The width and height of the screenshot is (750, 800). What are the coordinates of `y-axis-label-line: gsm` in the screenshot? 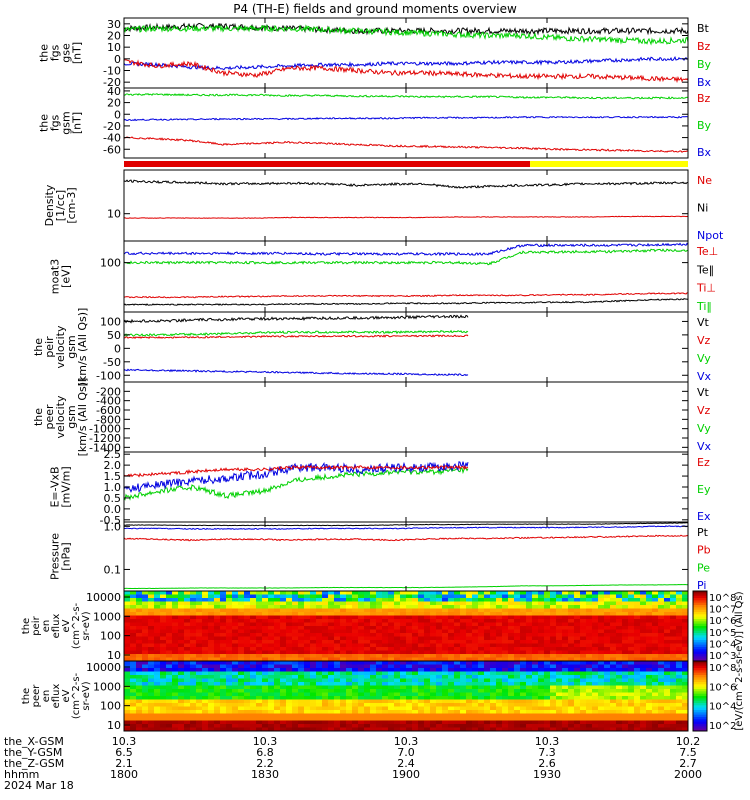 It's located at (71, 416).